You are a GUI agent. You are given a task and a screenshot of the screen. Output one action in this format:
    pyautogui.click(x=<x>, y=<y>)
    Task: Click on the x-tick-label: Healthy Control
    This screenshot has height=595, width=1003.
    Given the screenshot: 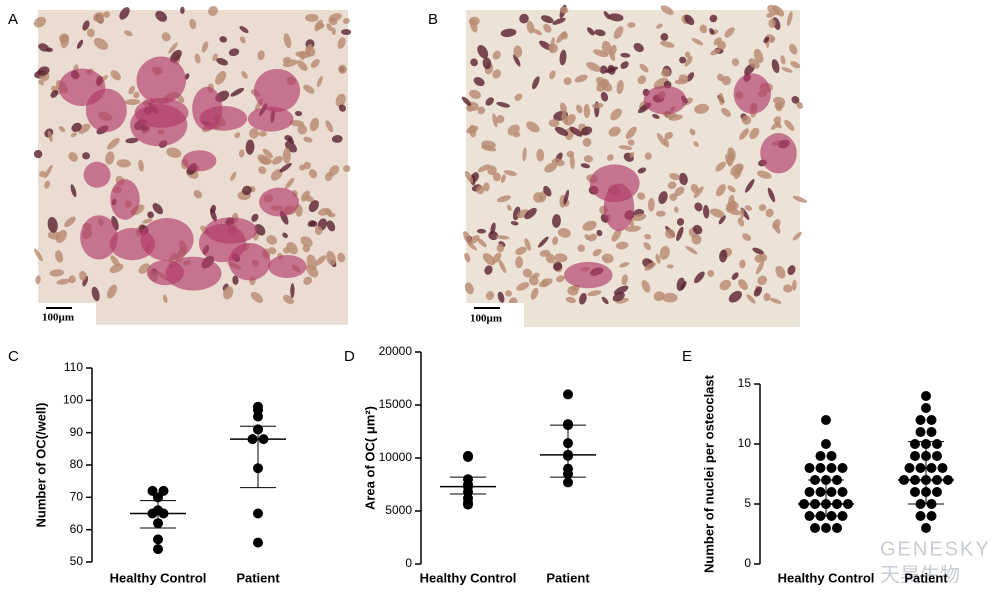 What is the action you would take?
    pyautogui.click(x=468, y=577)
    